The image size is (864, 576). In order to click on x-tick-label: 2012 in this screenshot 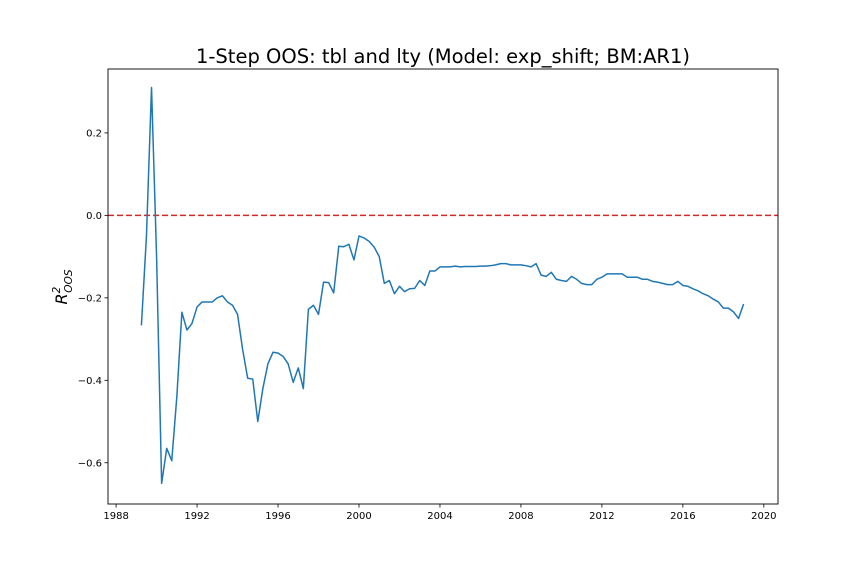, I will do `click(601, 516)`.